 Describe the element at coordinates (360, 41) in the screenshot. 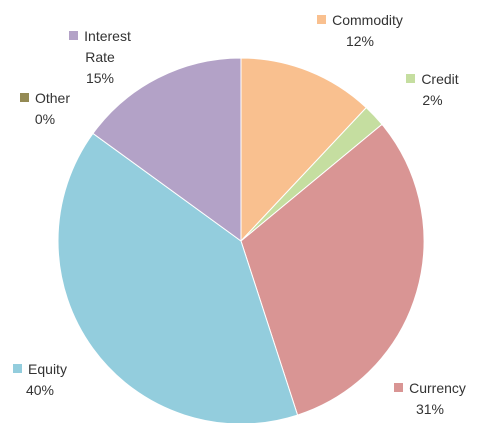

I see `value-label: 12%` at that location.